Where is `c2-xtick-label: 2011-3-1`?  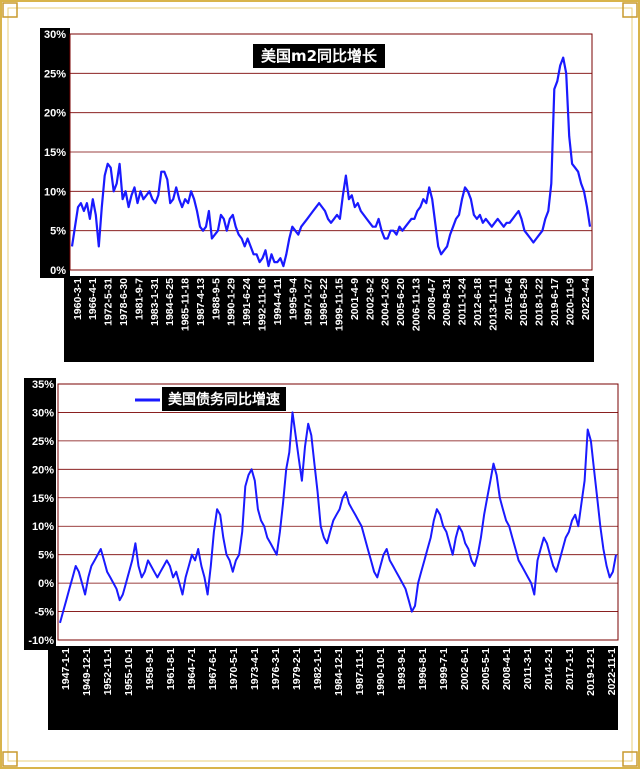
c2-xtick-label: 2011-3-1 is located at coordinates (528, 669).